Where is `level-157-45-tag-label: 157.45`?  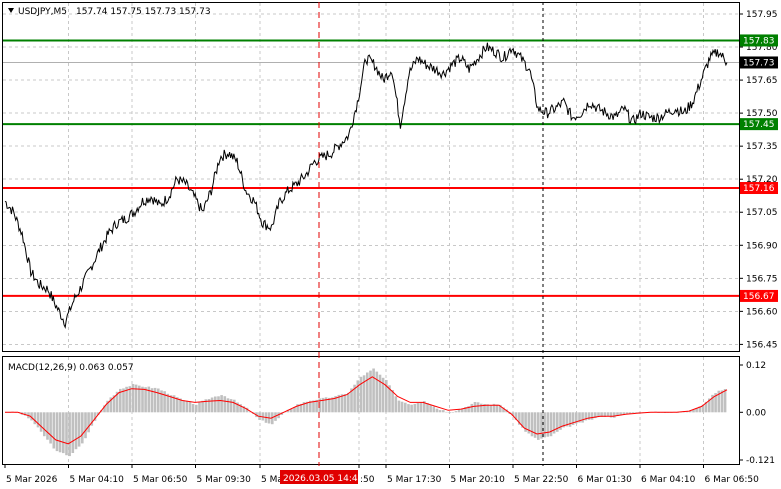
level-157-45-tag-label: 157.45 is located at coordinates (759, 125).